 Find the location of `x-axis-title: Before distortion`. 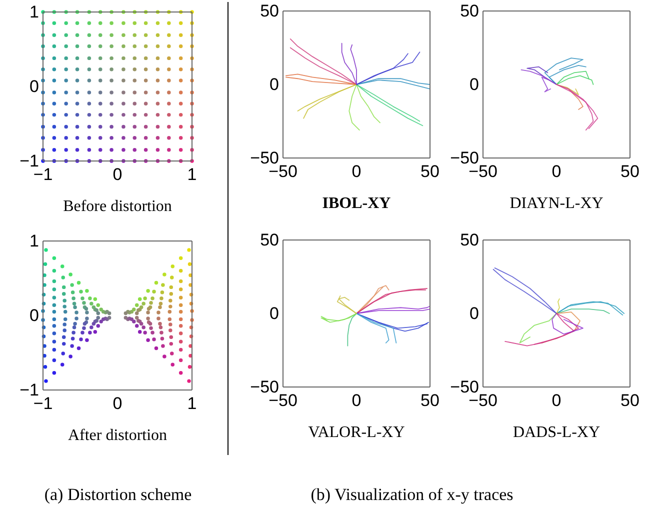

x-axis-title: Before distortion is located at coordinates (117, 206).